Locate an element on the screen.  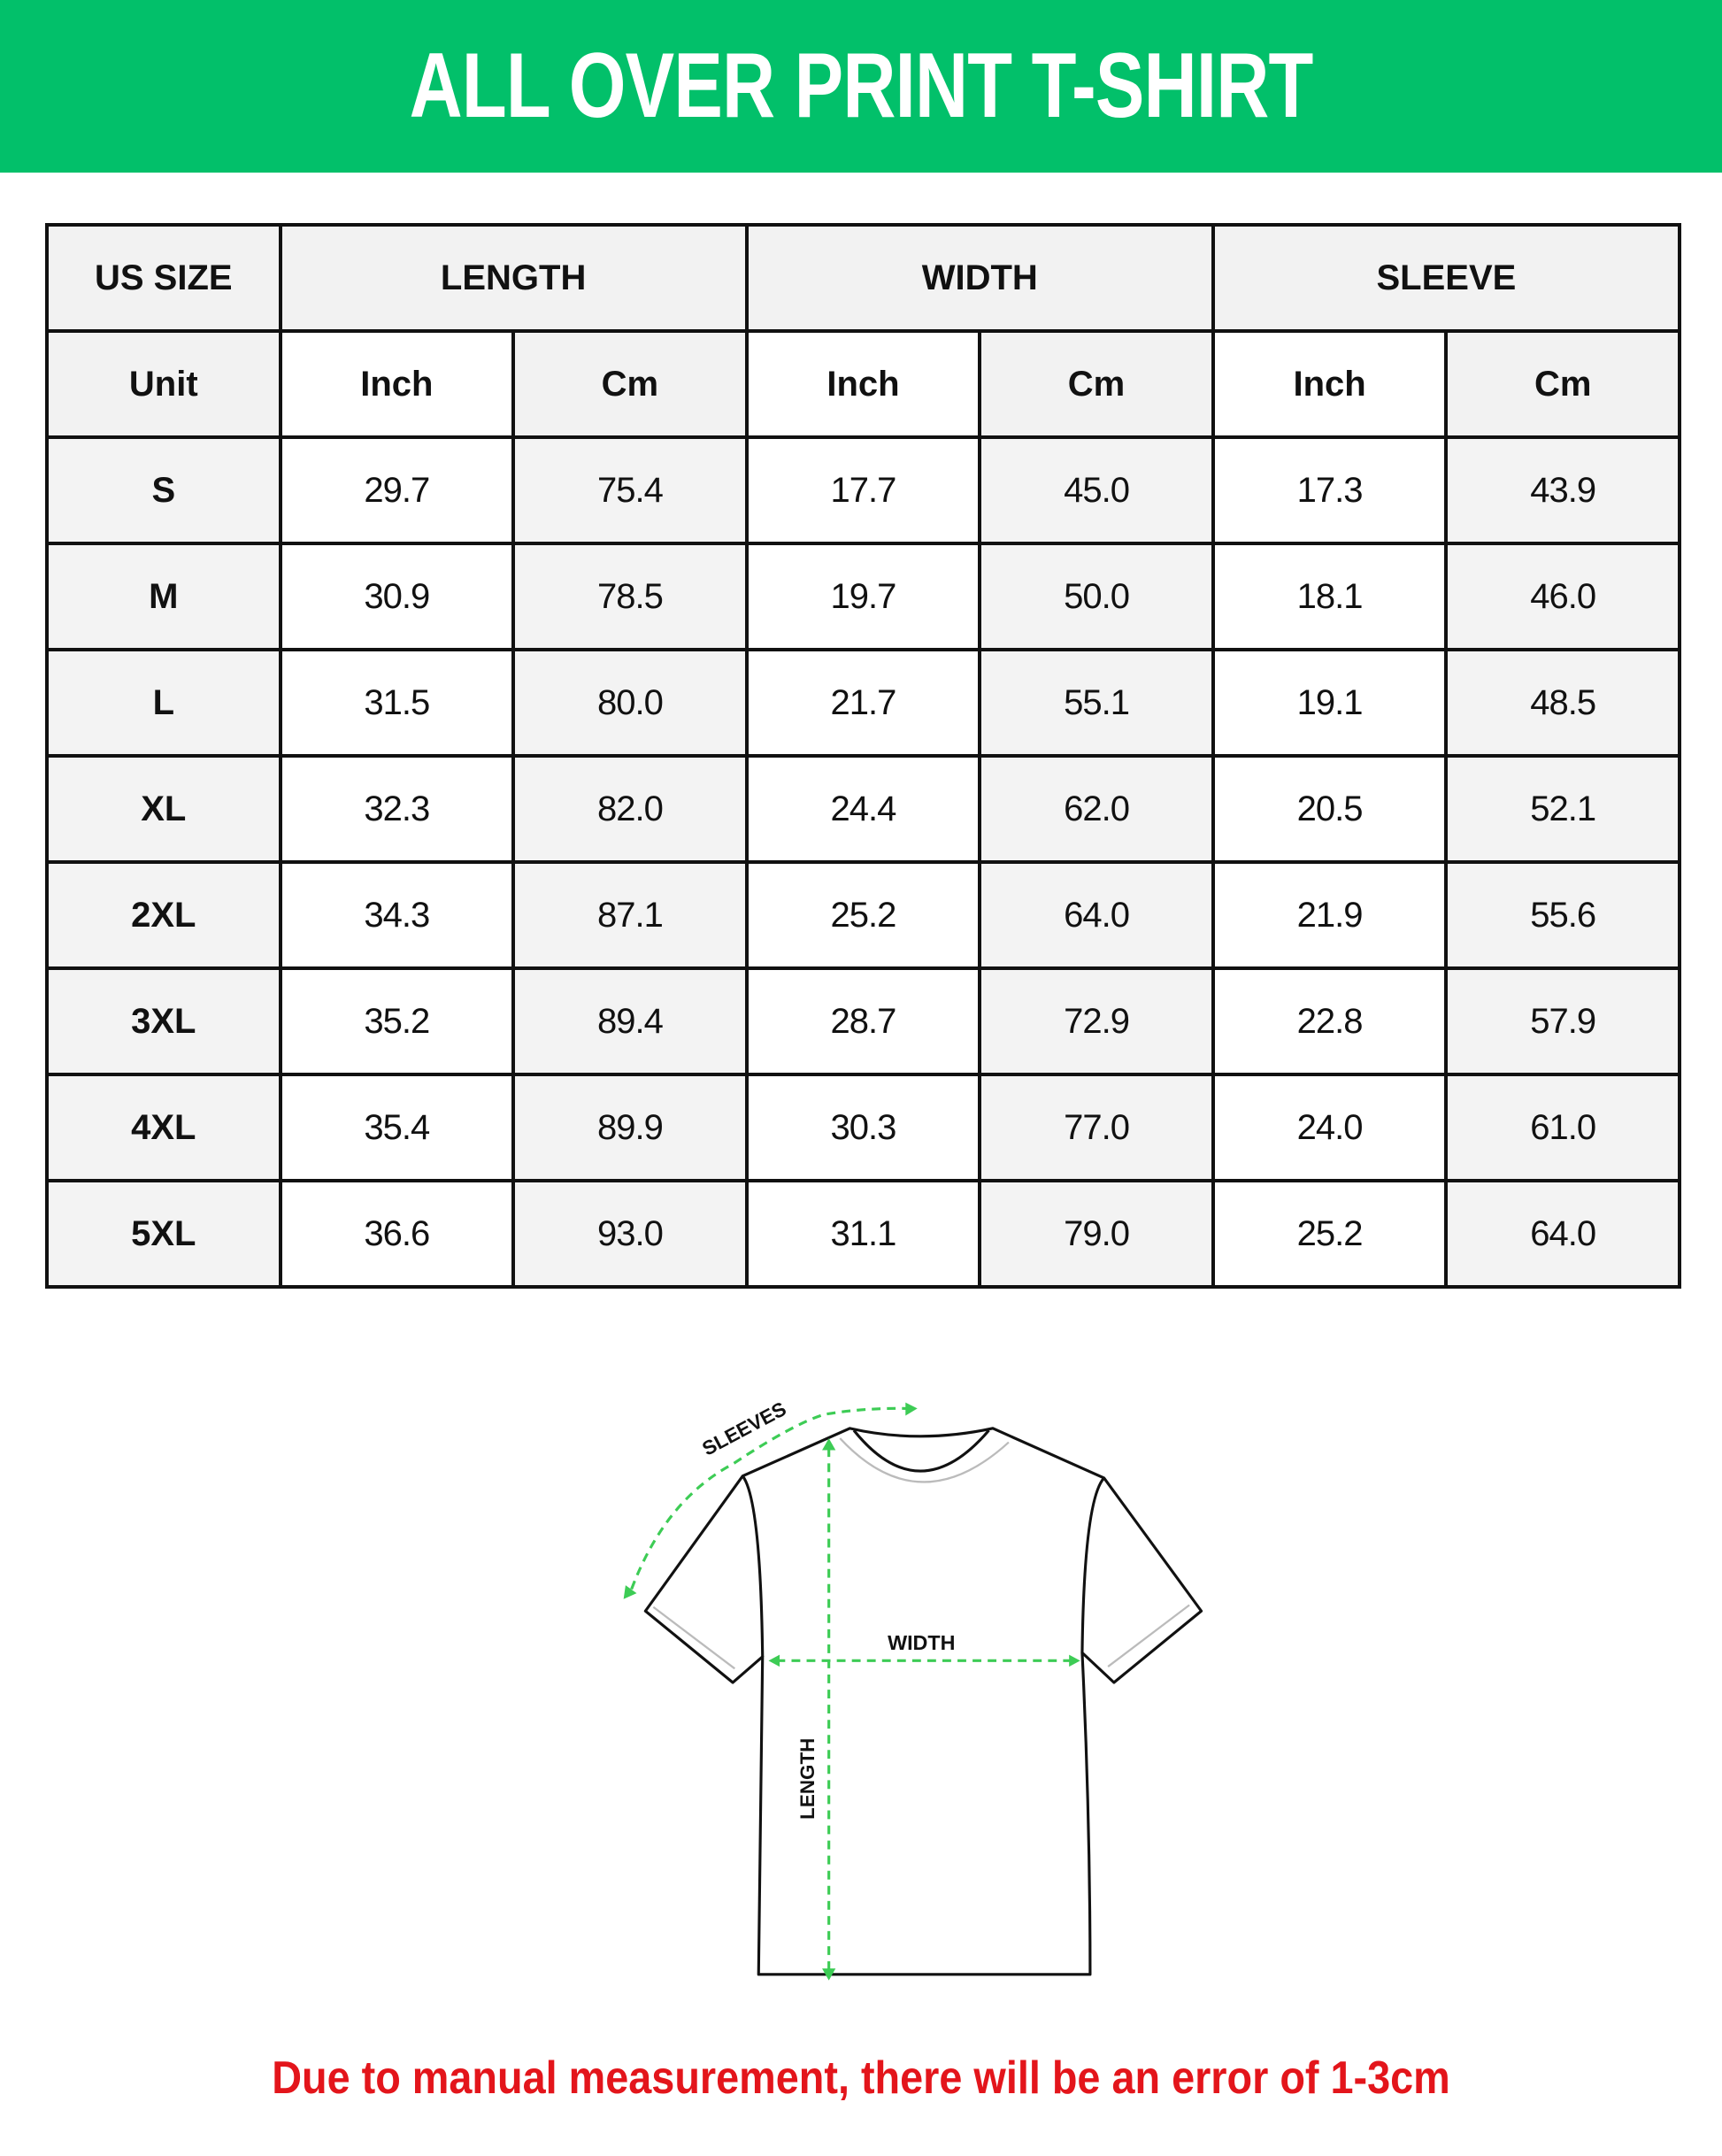
measurement-cell: 30.3 is located at coordinates (863, 1128).